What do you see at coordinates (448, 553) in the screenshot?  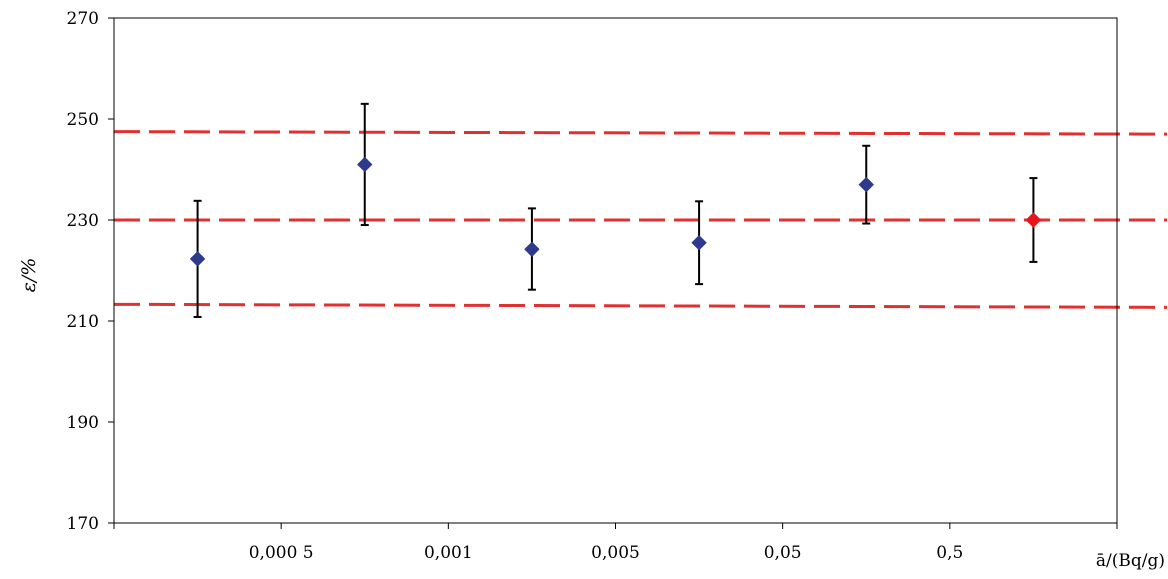 I see `x-tick-label: 0,001` at bounding box center [448, 553].